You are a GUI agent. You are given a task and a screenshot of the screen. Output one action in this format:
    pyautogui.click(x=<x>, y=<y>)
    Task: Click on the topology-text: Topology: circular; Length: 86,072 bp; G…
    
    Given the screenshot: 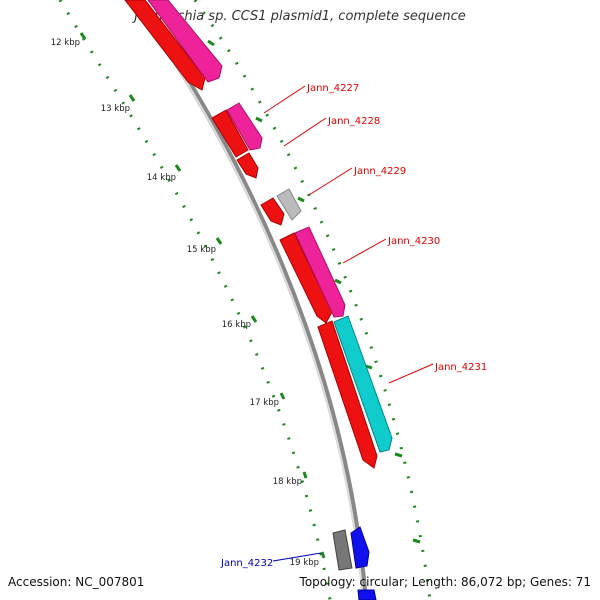 What is the action you would take?
    pyautogui.click(x=445, y=582)
    